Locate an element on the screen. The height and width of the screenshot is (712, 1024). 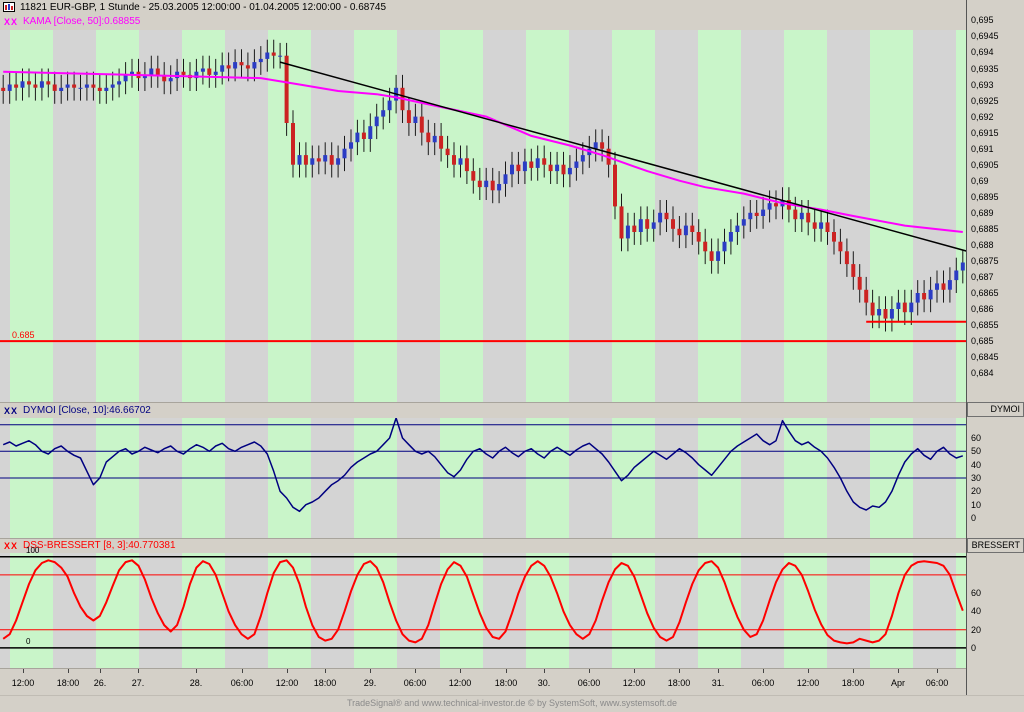
axis-tick-label: 0,695 is located at coordinates (982, 20).